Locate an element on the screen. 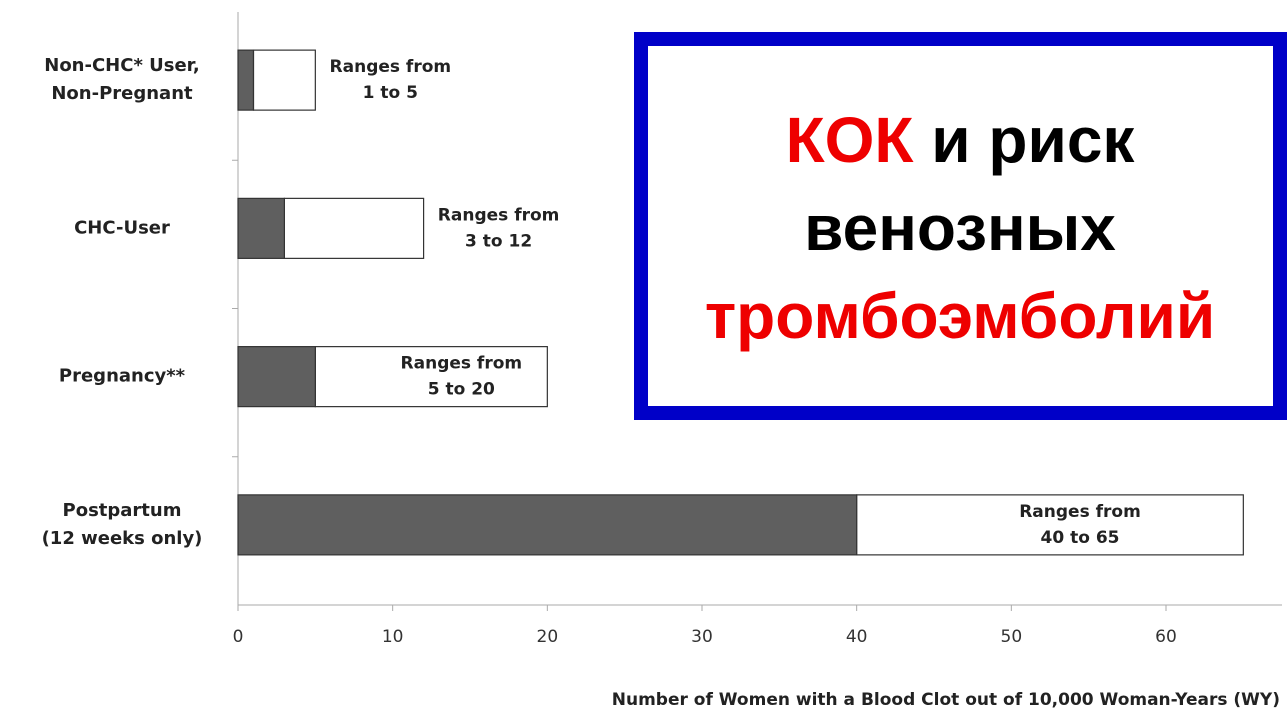  y-tick-label: Pregnancy** is located at coordinates (122, 376).